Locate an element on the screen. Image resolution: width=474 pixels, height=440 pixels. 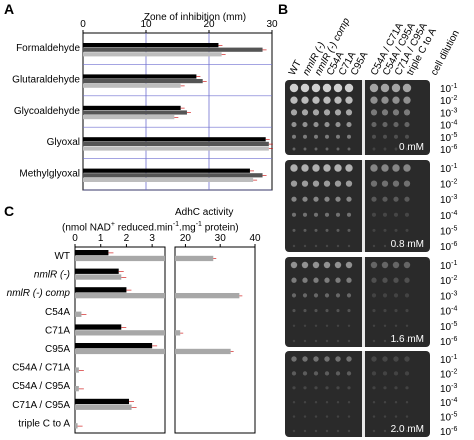
plate: 2.0 mM is located at coordinates (357, 394).